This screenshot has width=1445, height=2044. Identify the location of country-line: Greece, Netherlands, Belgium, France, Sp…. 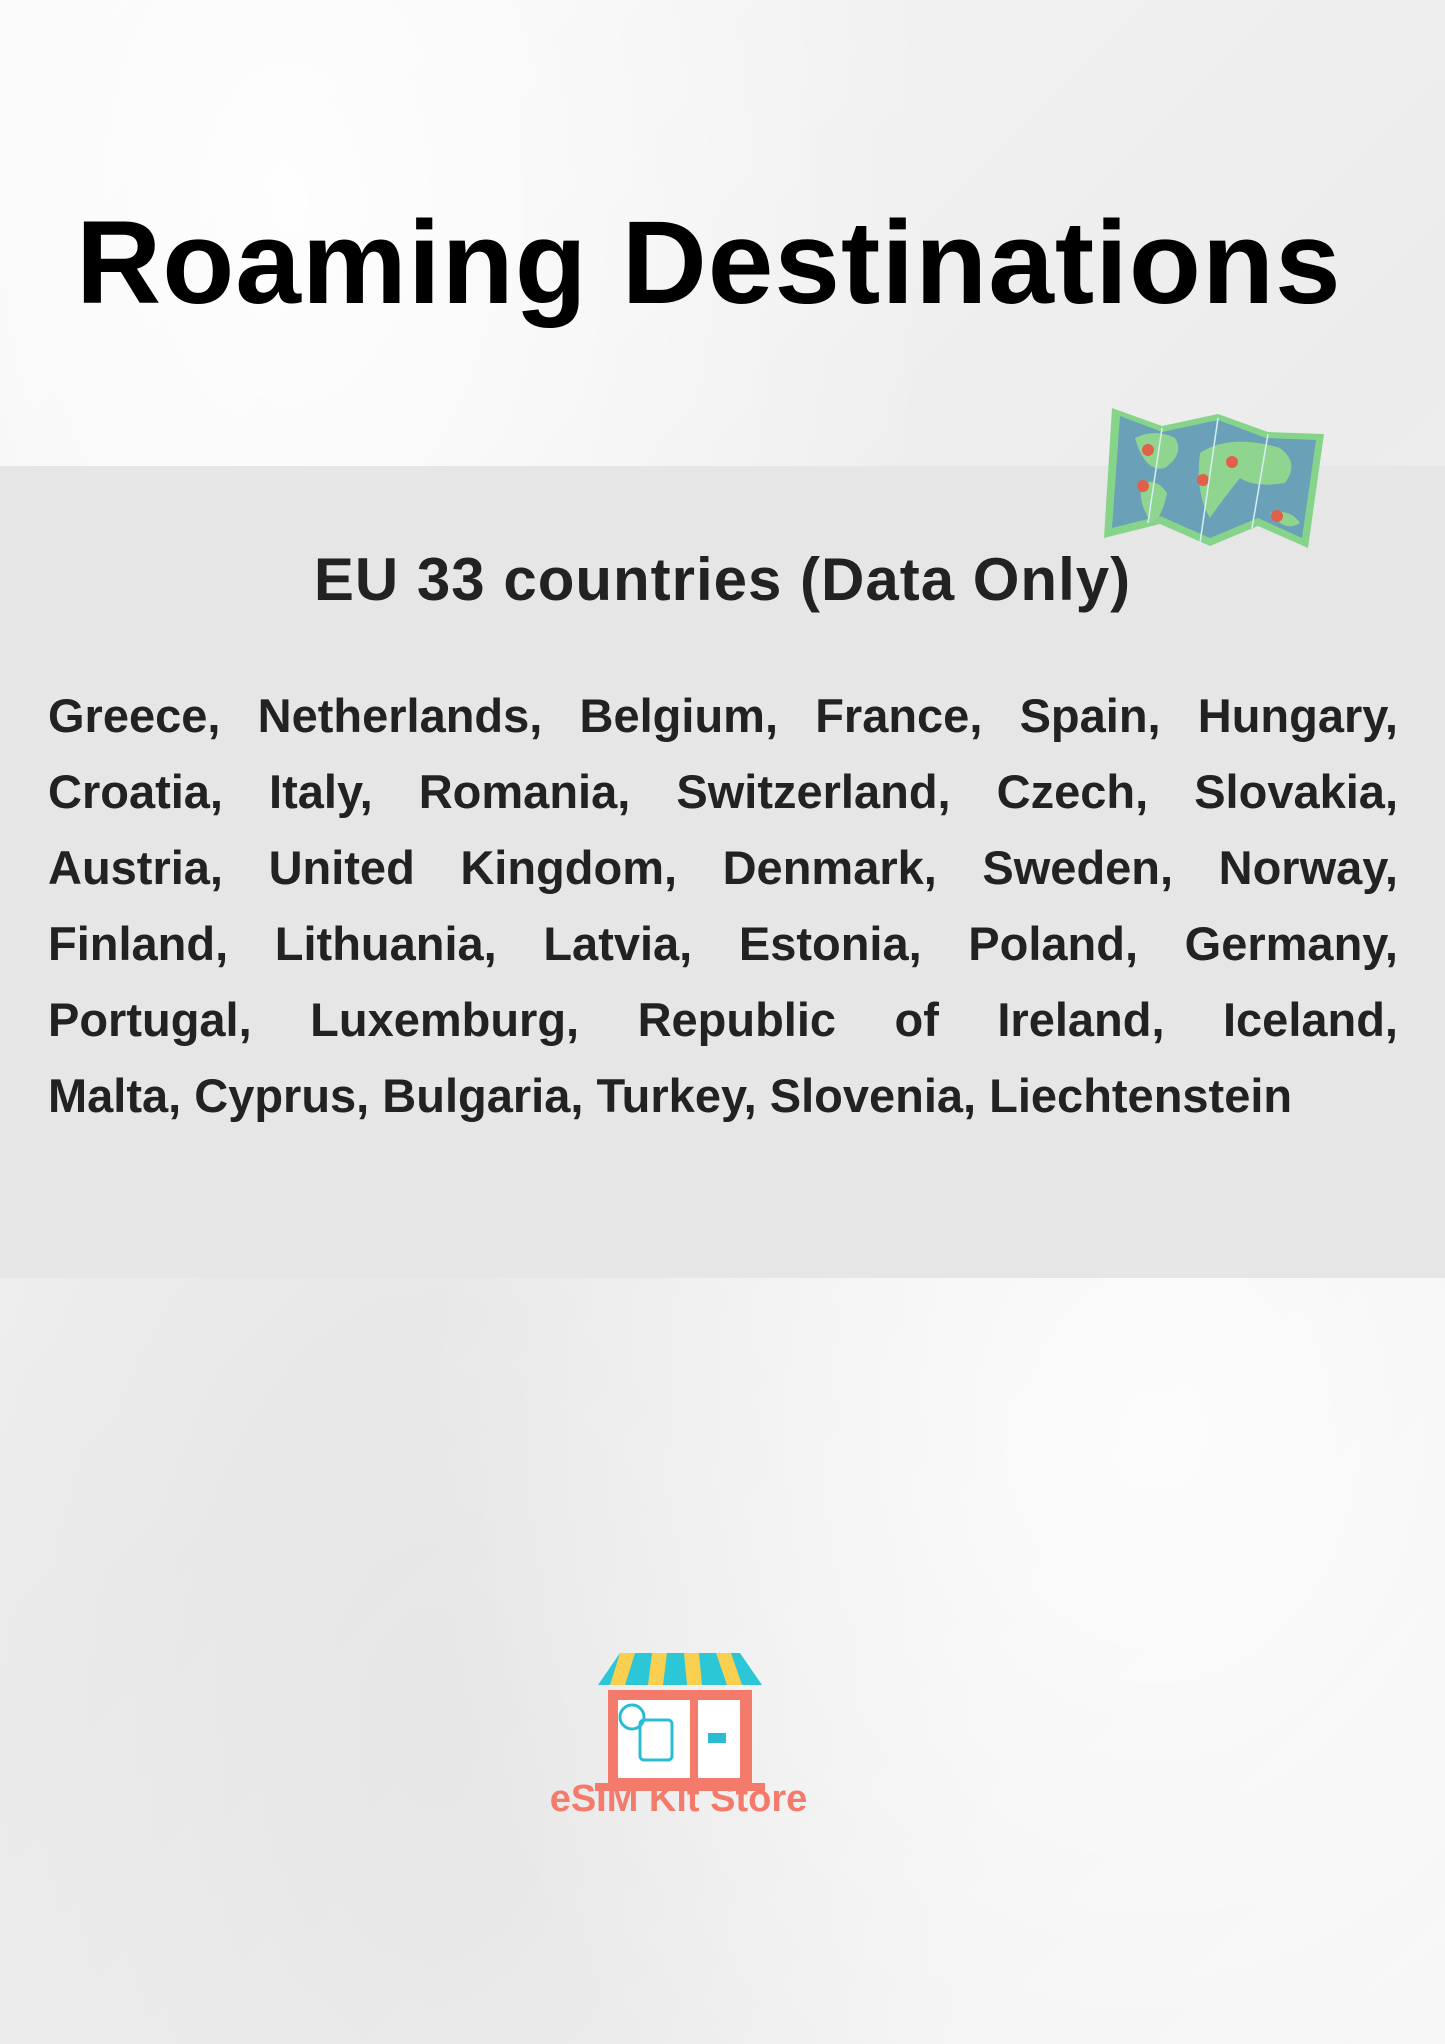
(723, 715).